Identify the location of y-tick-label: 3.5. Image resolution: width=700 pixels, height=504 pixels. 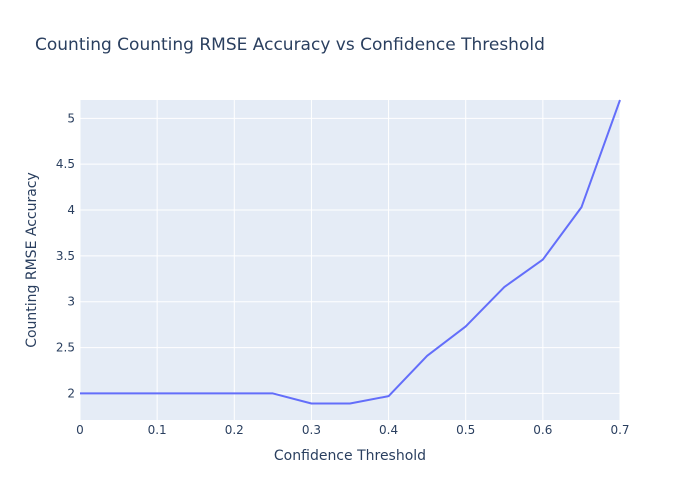
(65, 256).